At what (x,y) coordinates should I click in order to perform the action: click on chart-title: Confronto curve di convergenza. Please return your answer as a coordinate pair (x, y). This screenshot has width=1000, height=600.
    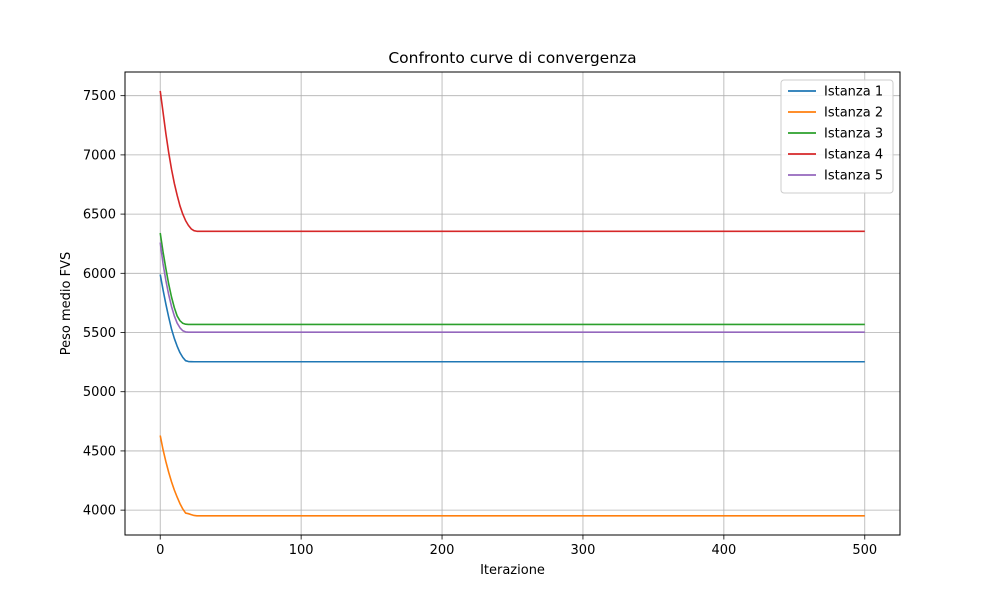
    Looking at the image, I should click on (512, 58).